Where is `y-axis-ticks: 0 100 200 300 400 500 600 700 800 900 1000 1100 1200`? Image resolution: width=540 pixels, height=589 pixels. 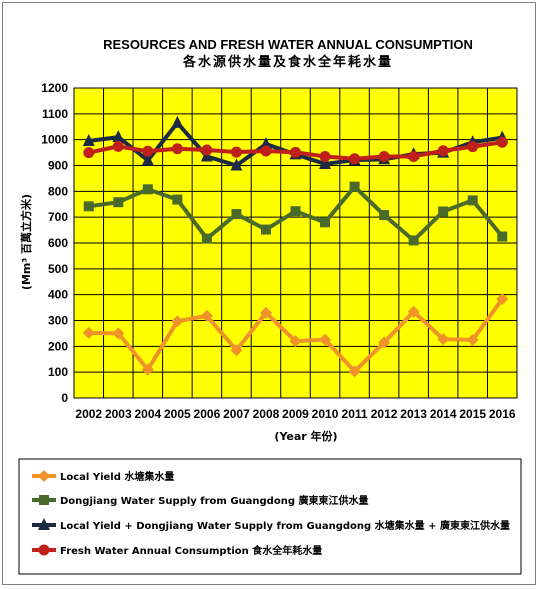 y-axis-ticks: 0 100 200 300 400 500 600 700 800 900 1000 1100 1200 is located at coordinates (54, 243).